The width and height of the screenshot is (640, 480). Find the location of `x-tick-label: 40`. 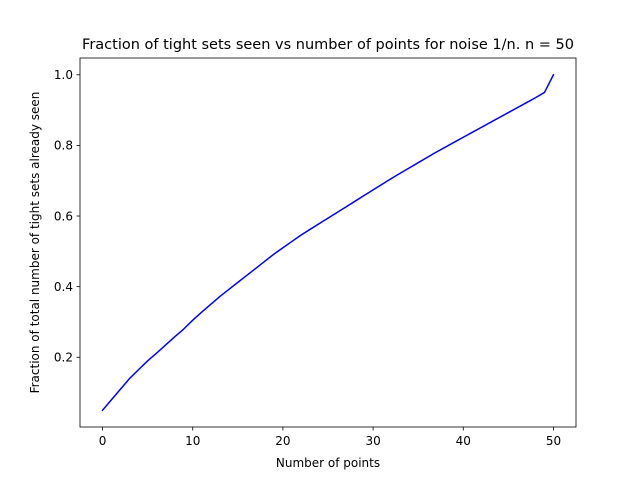

x-tick-label: 40 is located at coordinates (463, 441).